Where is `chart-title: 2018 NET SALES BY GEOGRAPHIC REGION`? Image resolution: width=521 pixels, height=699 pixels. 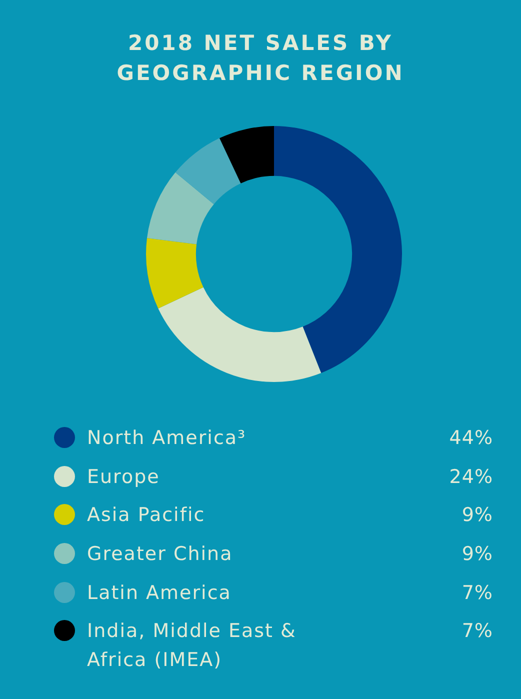
chart-title: 2018 NET SALES BY GEOGRAPHIC REGION is located at coordinates (261, 58).